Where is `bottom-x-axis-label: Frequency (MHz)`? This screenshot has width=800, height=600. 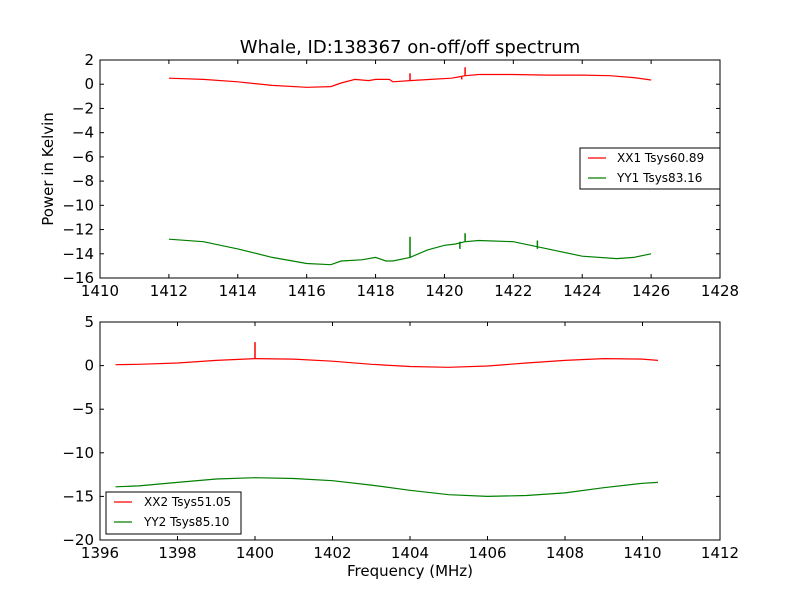 bottom-x-axis-label: Frequency (MHz) is located at coordinates (410, 571).